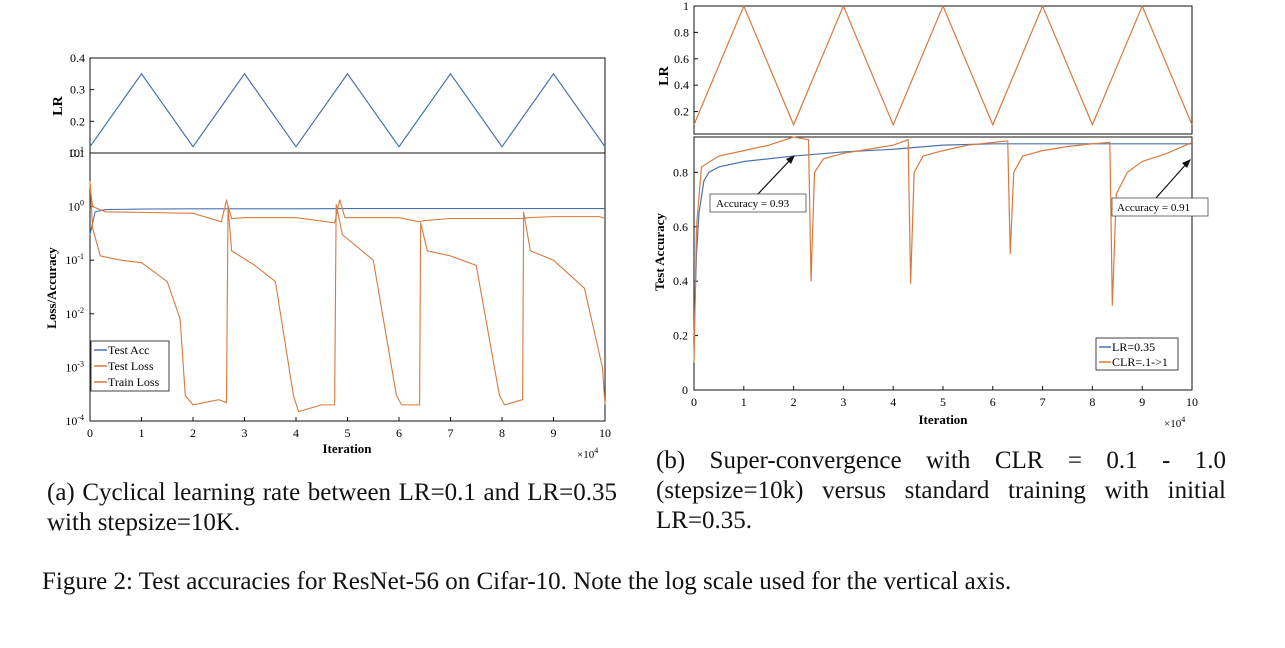 This screenshot has width=1285, height=648. What do you see at coordinates (1174, 422) in the screenshot?
I see `chart-b-x-multiplier: ×10⁴` at bounding box center [1174, 422].